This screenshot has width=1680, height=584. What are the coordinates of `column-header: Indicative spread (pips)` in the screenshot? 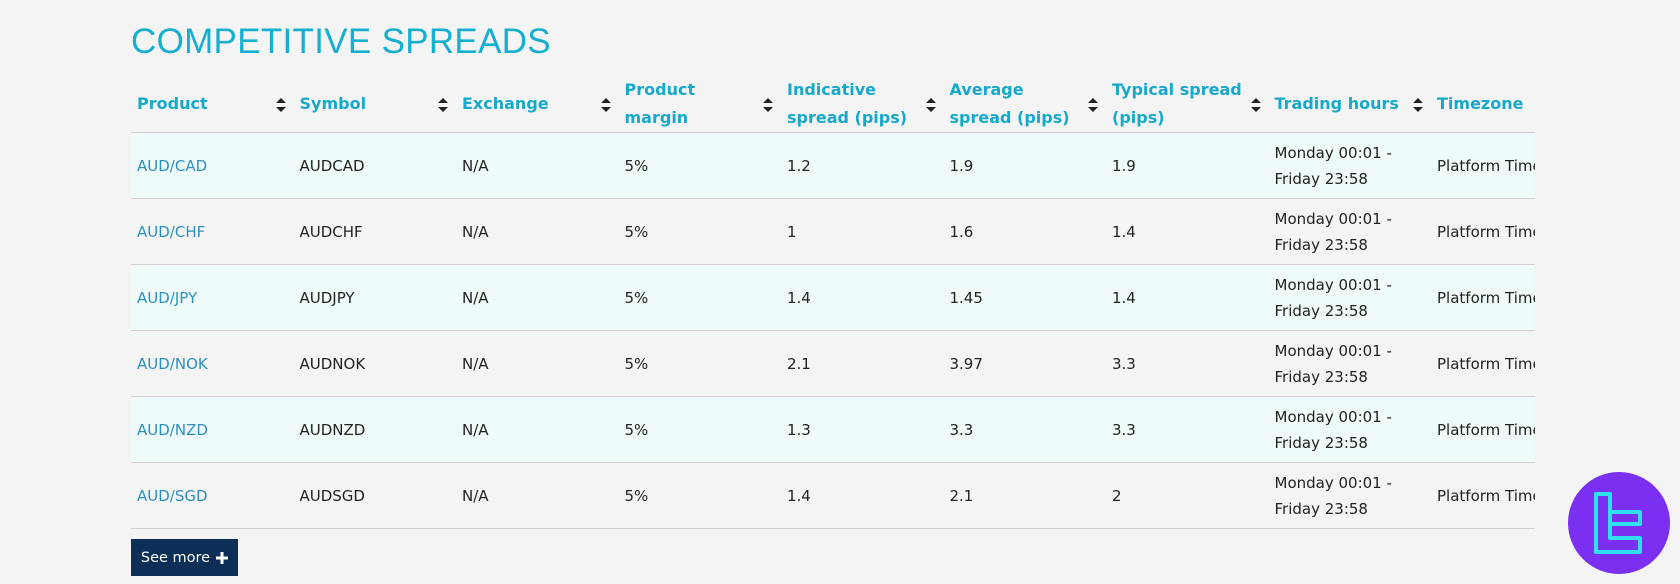 It's located at (862, 104).